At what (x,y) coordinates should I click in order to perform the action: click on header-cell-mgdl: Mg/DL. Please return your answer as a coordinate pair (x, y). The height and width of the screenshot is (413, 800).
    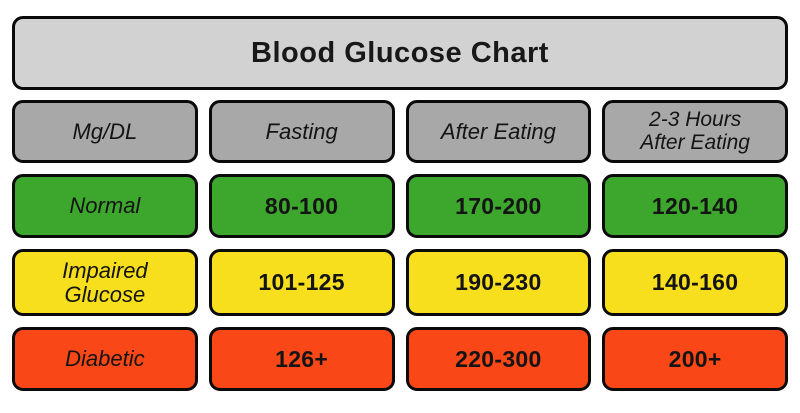
    Looking at the image, I should click on (105, 131).